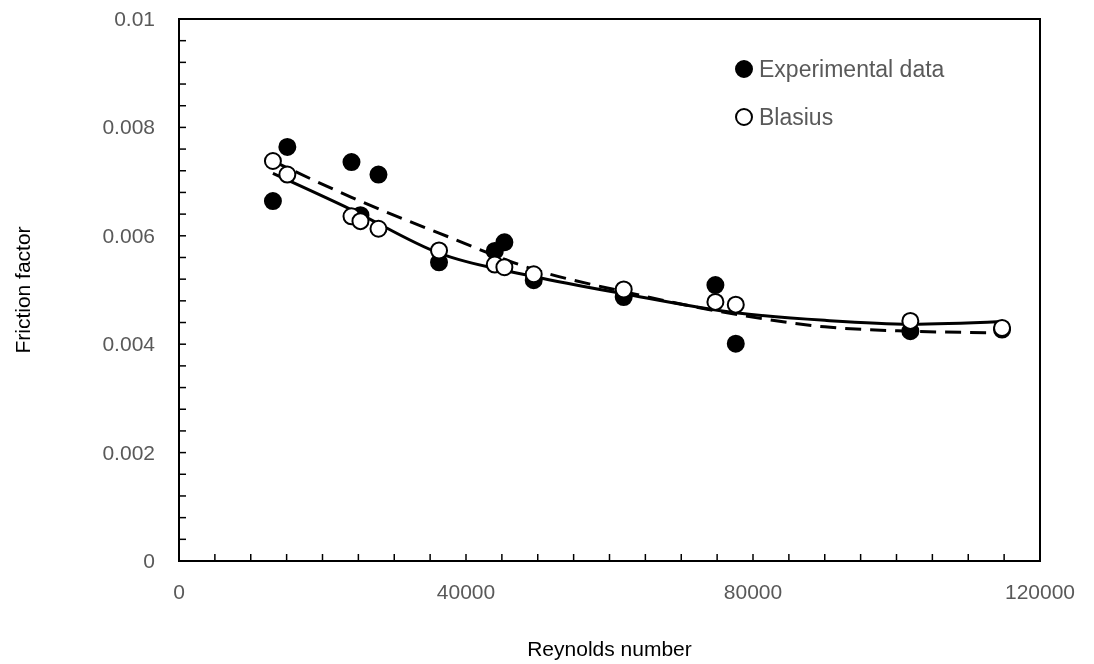 The image size is (1094, 664). Describe the element at coordinates (134, 18) in the screenshot. I see `y-tick-label: 0.01` at that location.